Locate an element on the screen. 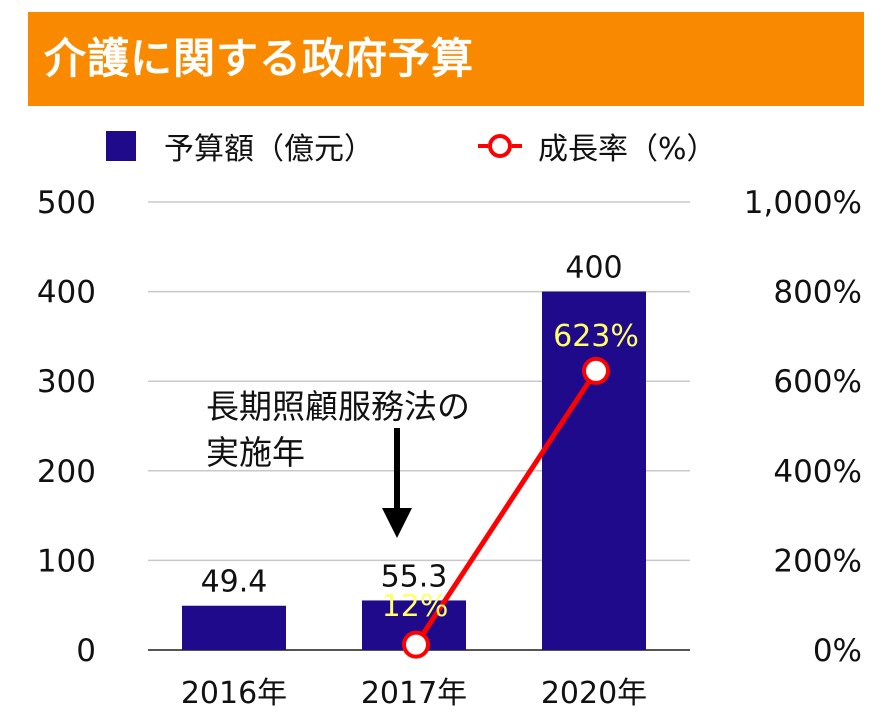 This screenshot has width=890, height=714. annotation-text: 長期照顧服務法の is located at coordinates (338, 406).